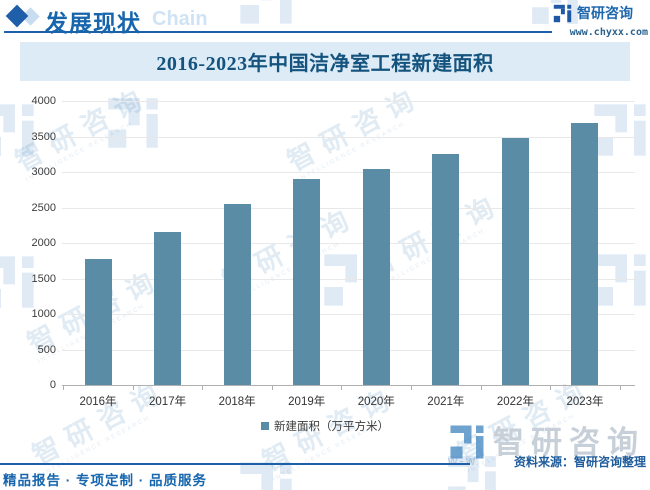 This screenshot has width=650, height=490. What do you see at coordinates (43, 172) in the screenshot?
I see `y-axis-label: 3000` at bounding box center [43, 172].